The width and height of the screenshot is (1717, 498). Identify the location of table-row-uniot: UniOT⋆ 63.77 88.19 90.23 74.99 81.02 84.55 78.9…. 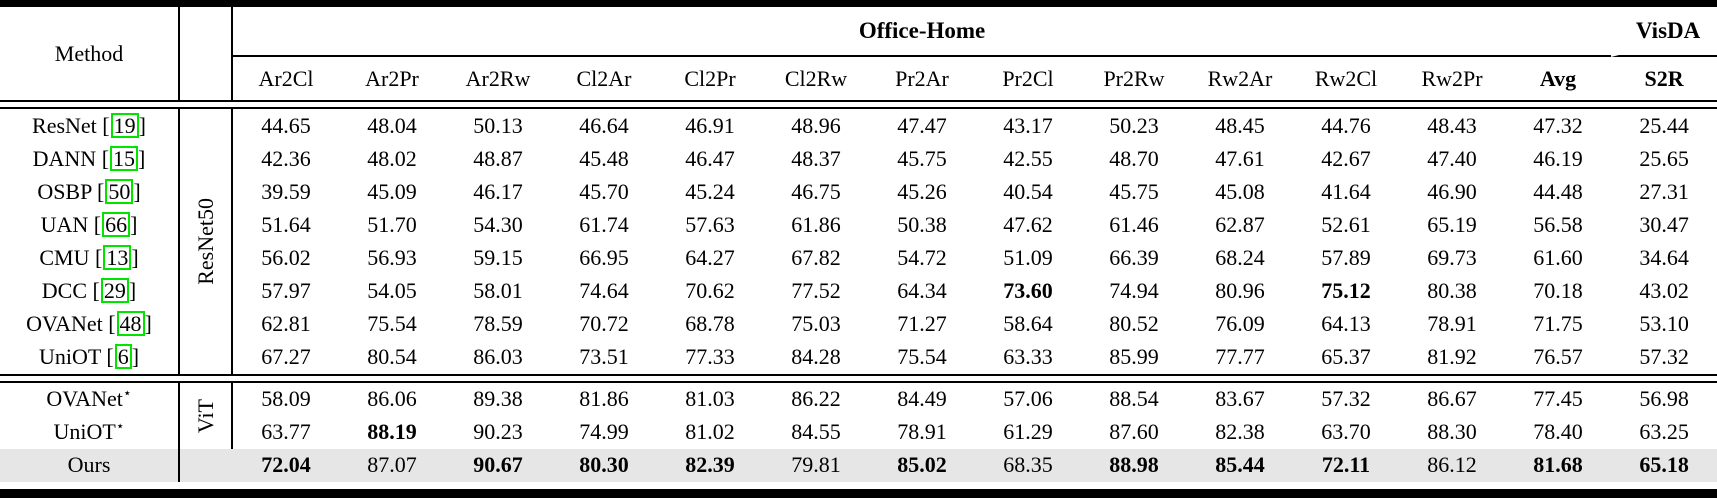
(858, 432).